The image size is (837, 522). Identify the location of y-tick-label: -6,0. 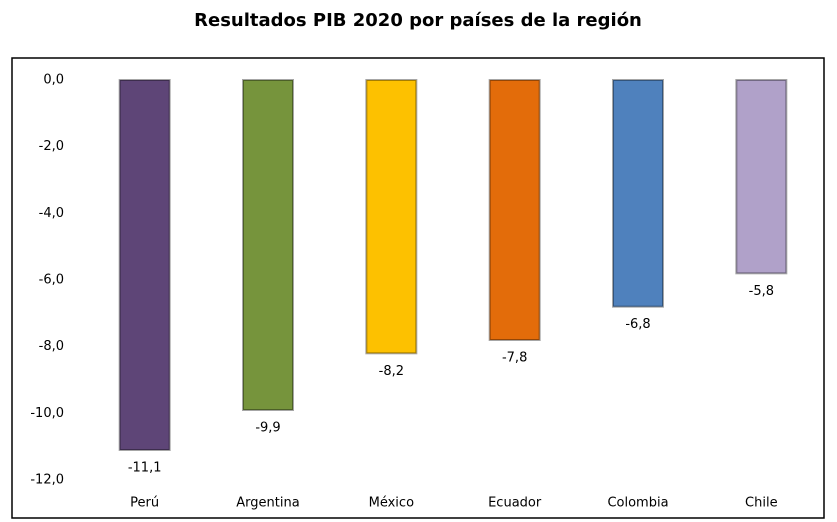
(51, 280).